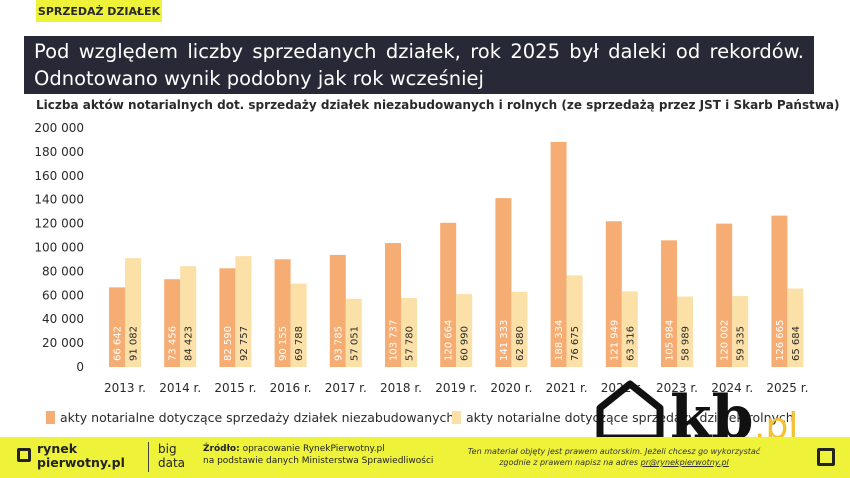  Describe the element at coordinates (741, 343) in the screenshot. I see `data-label: 59 335` at that location.